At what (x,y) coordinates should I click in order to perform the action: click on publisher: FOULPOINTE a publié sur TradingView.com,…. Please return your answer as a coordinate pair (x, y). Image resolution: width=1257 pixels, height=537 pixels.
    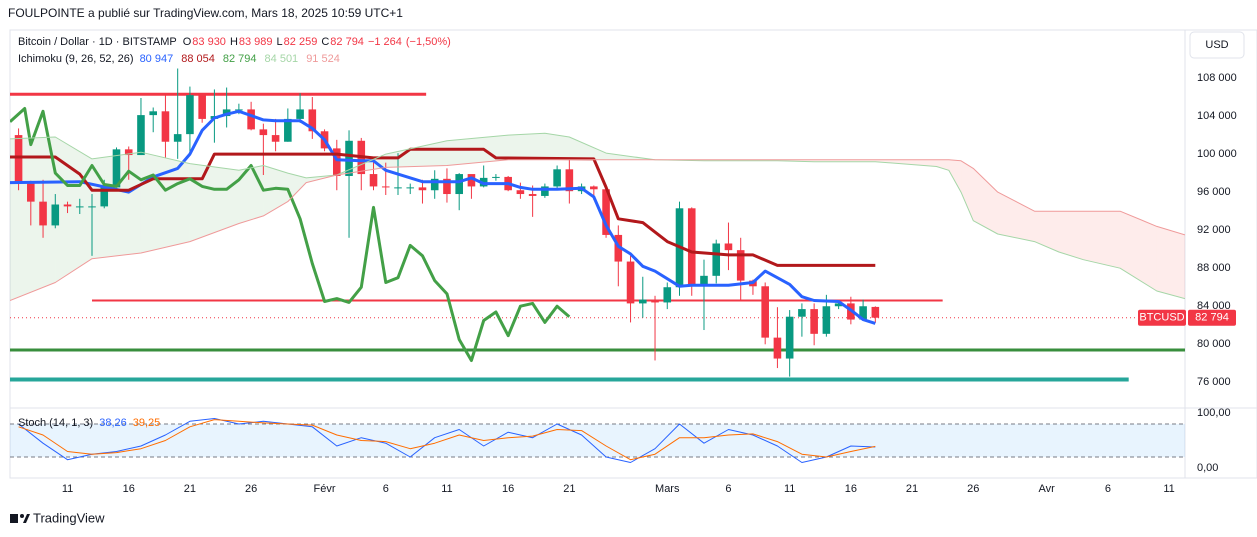
    Looking at the image, I should click on (205, 13).